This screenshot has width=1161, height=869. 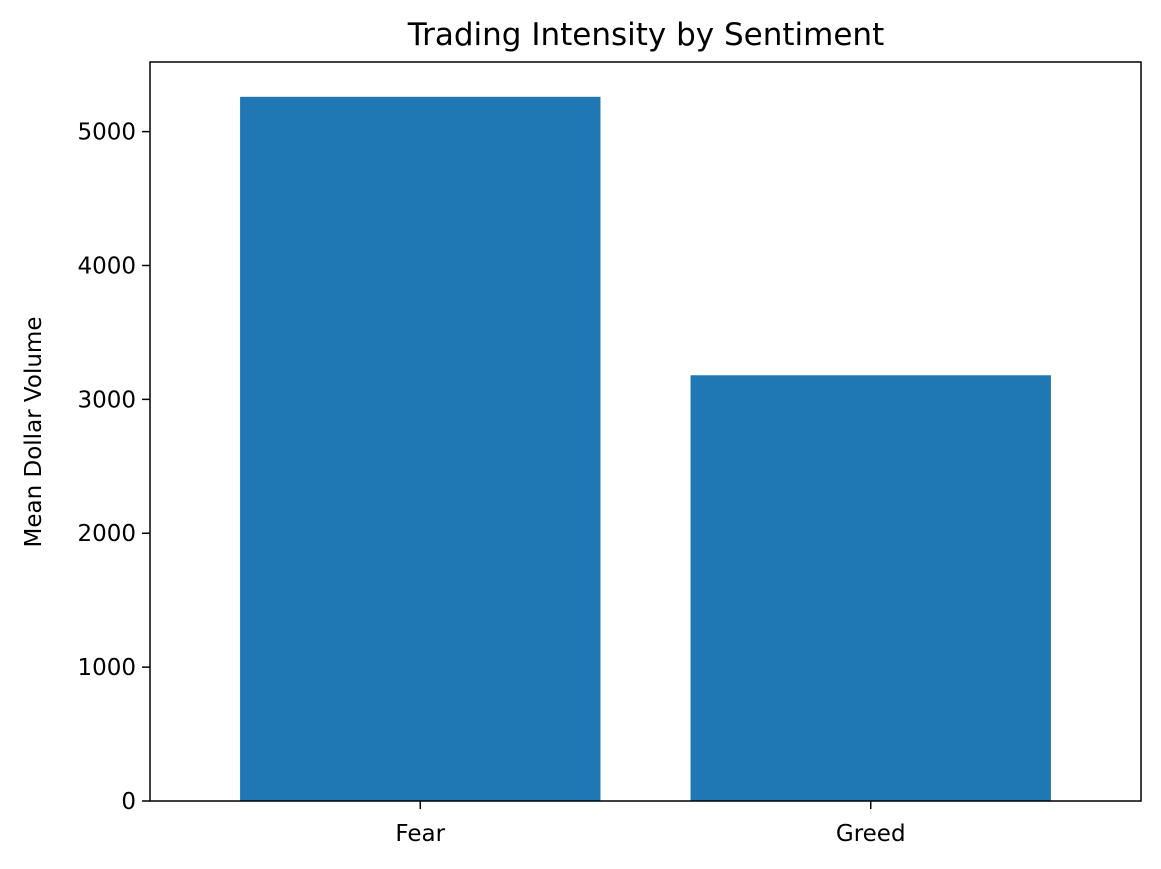 What do you see at coordinates (34, 432) in the screenshot?
I see `y-axis-label: Mean Dollar Volume` at bounding box center [34, 432].